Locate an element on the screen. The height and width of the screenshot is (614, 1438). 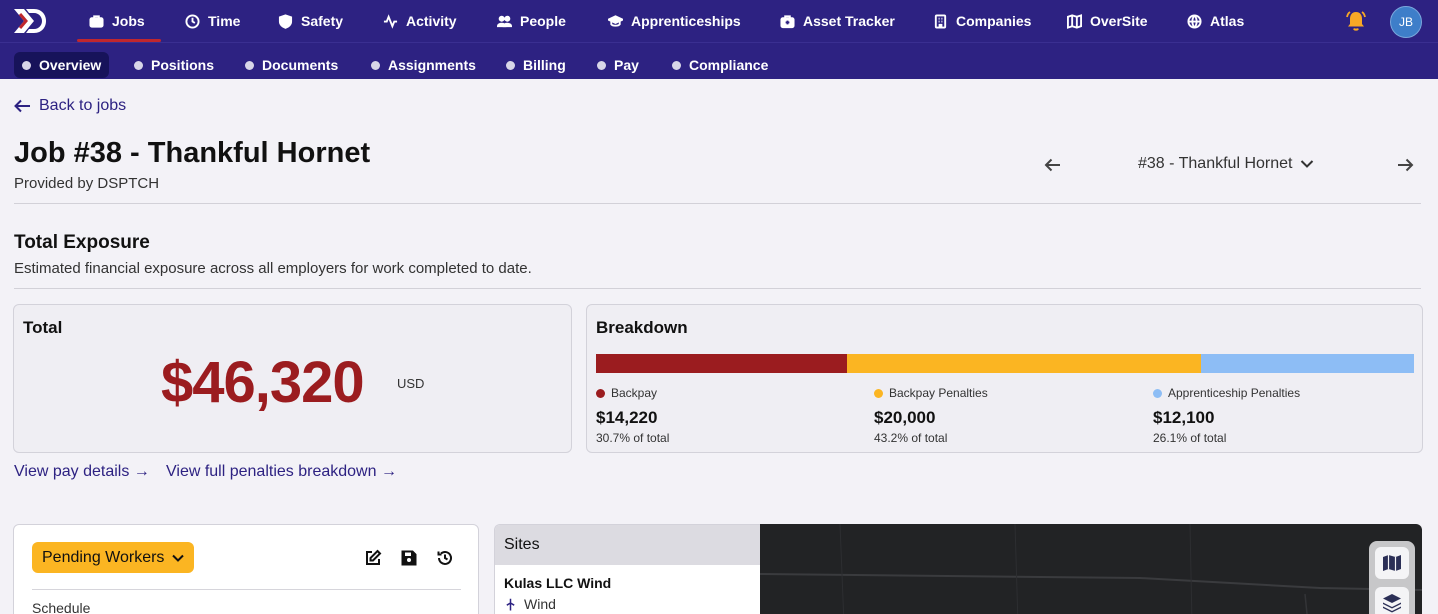
page-title: Job #38 - Thankful Hornet is located at coordinates (192, 153).